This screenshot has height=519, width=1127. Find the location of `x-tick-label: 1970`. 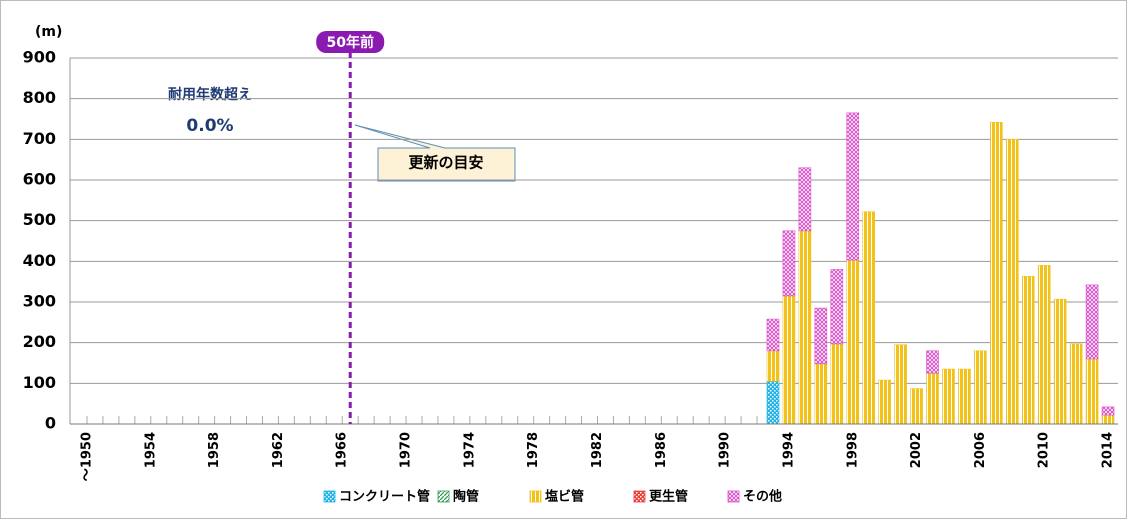

x-tick-label: 1970 is located at coordinates (406, 450).